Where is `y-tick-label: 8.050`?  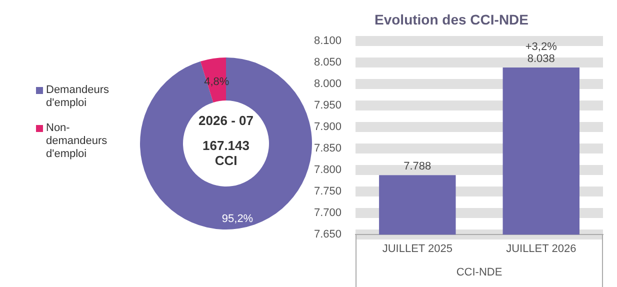
y-tick-label: 8.050 is located at coordinates (328, 62).